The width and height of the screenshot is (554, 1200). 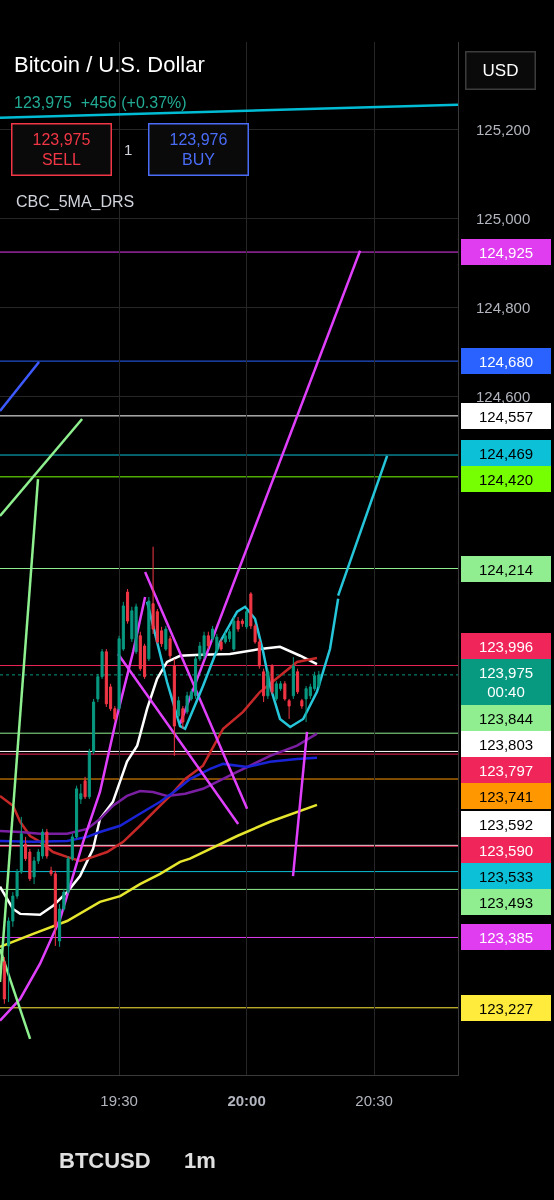 What do you see at coordinates (105, 1160) in the screenshot?
I see `text: BTCUSD` at bounding box center [105, 1160].